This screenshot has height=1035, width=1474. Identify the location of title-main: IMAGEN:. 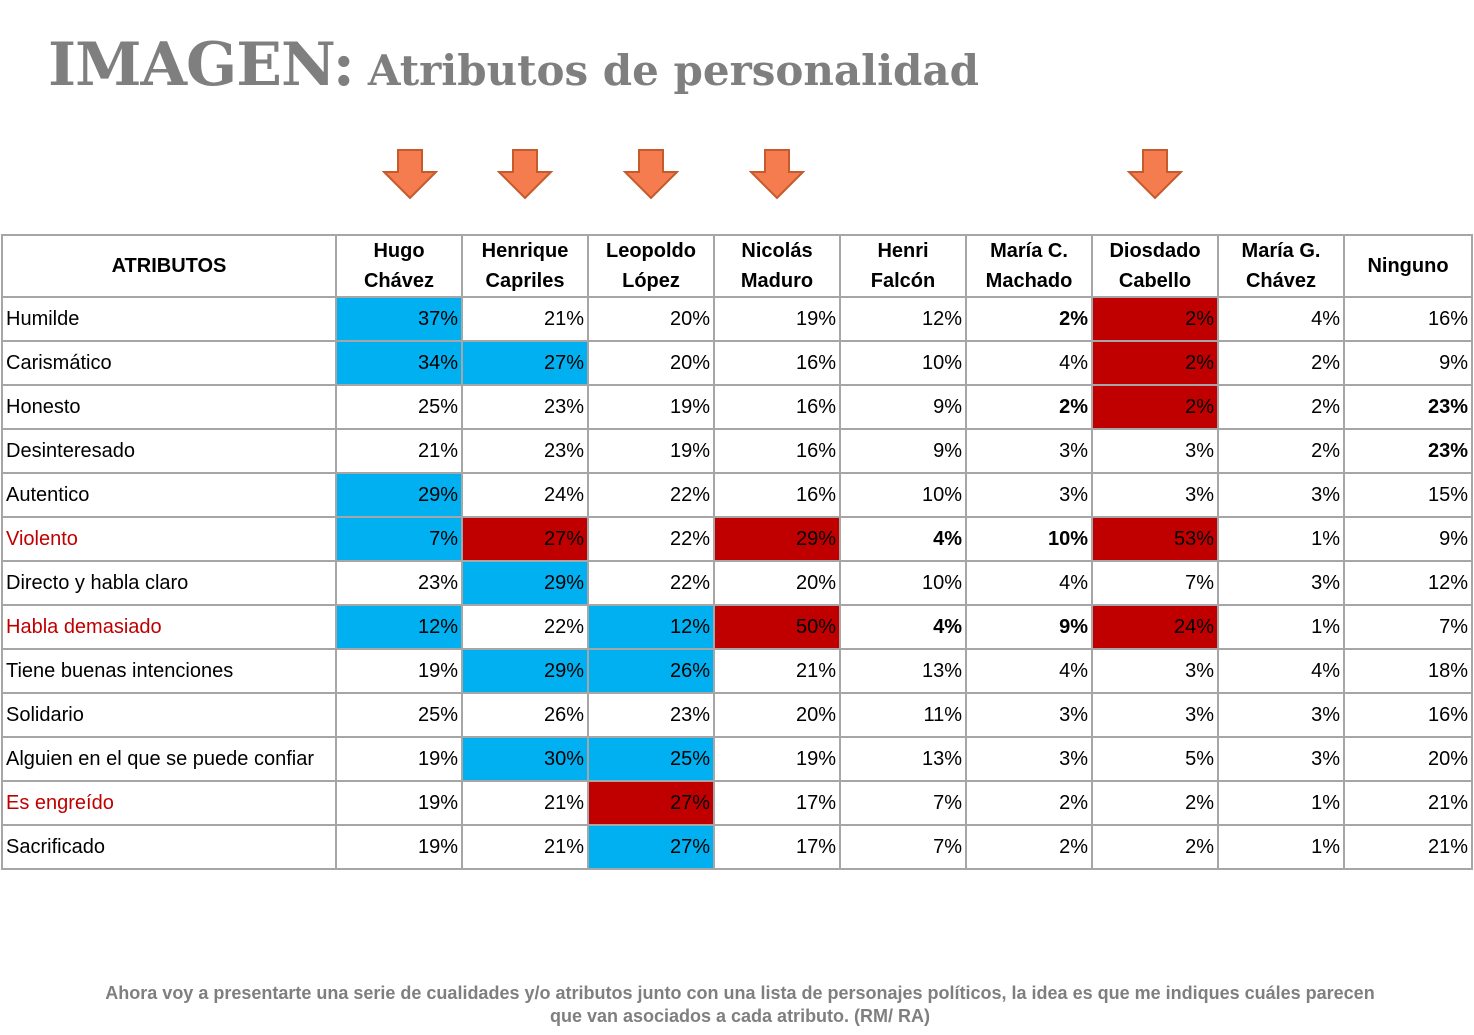
(201, 65).